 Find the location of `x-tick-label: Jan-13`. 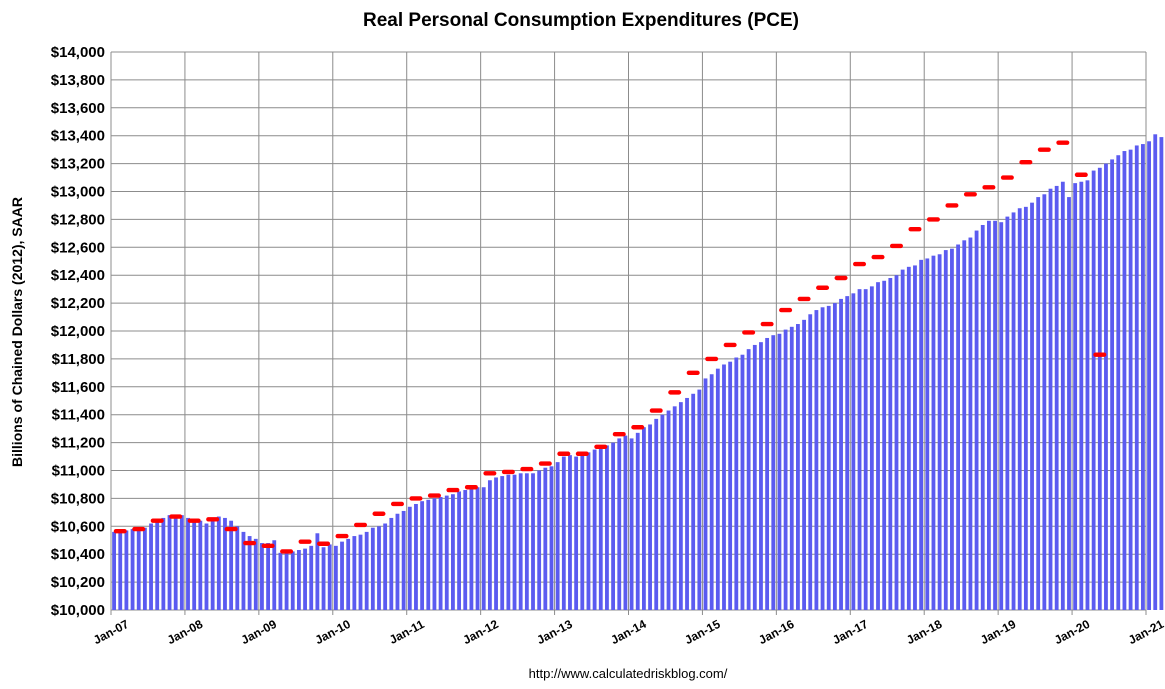

x-tick-label: Jan-13 is located at coordinates (554, 632).